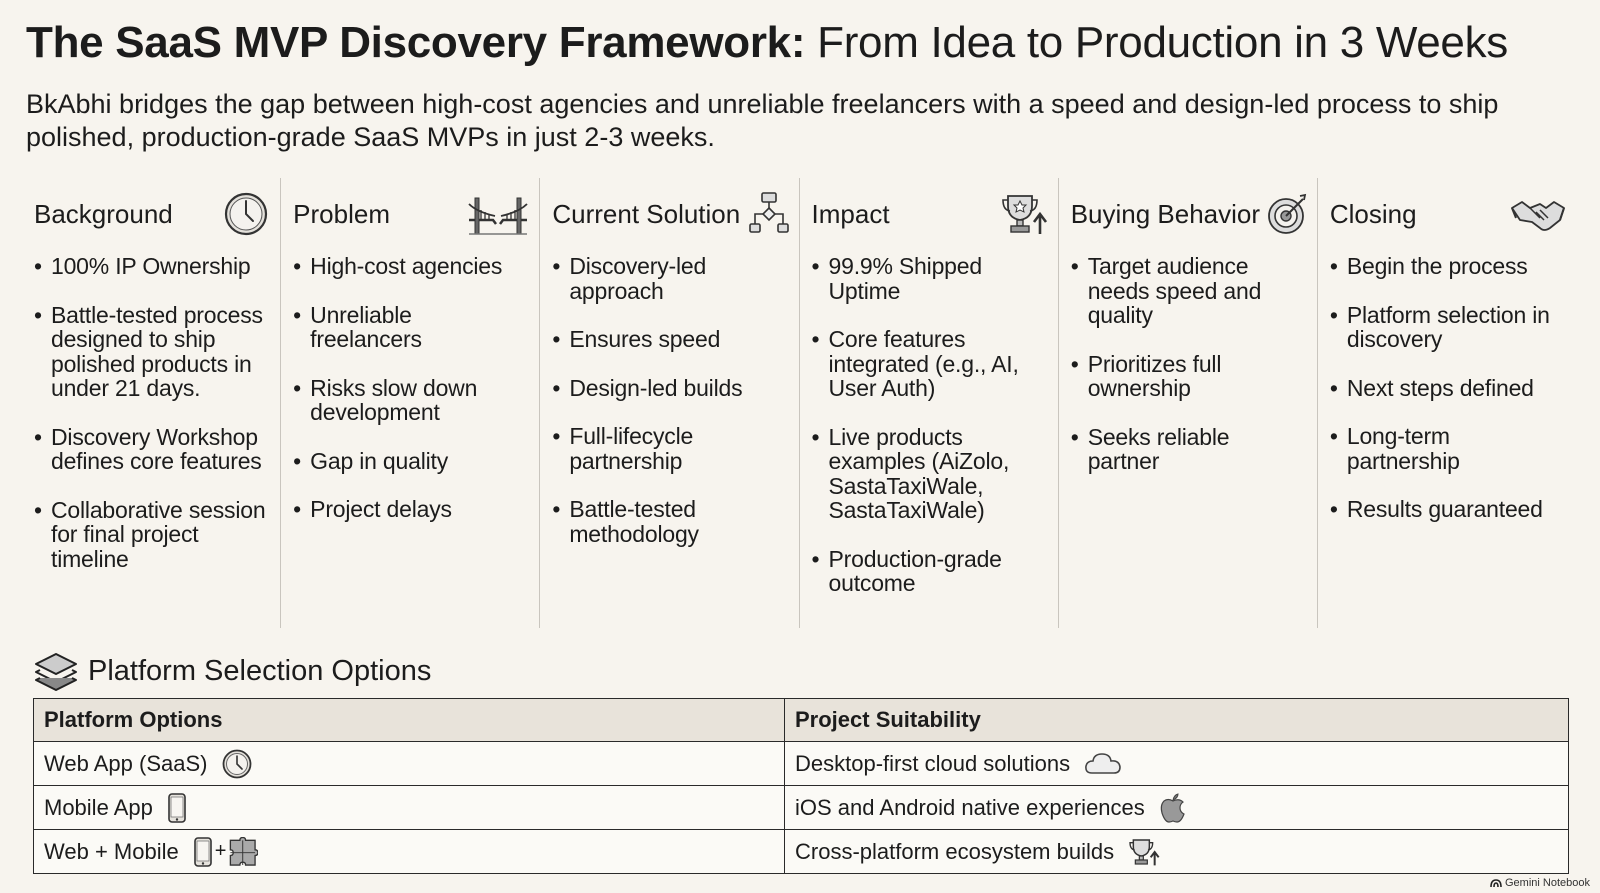  I want to click on column-title: Current Solution, so click(646, 213).